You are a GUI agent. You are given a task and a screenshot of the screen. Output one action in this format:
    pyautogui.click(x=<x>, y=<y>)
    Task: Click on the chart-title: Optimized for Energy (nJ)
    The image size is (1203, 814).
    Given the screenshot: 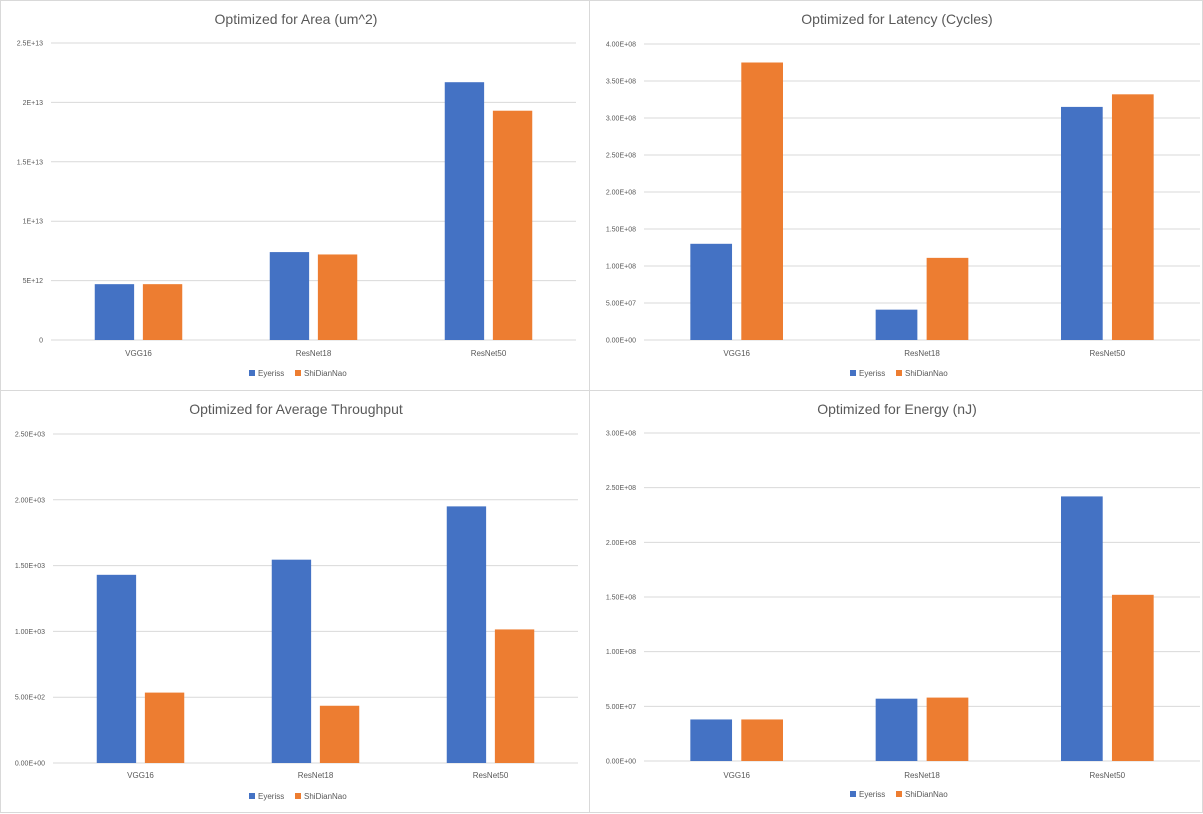 What is the action you would take?
    pyautogui.click(x=897, y=409)
    